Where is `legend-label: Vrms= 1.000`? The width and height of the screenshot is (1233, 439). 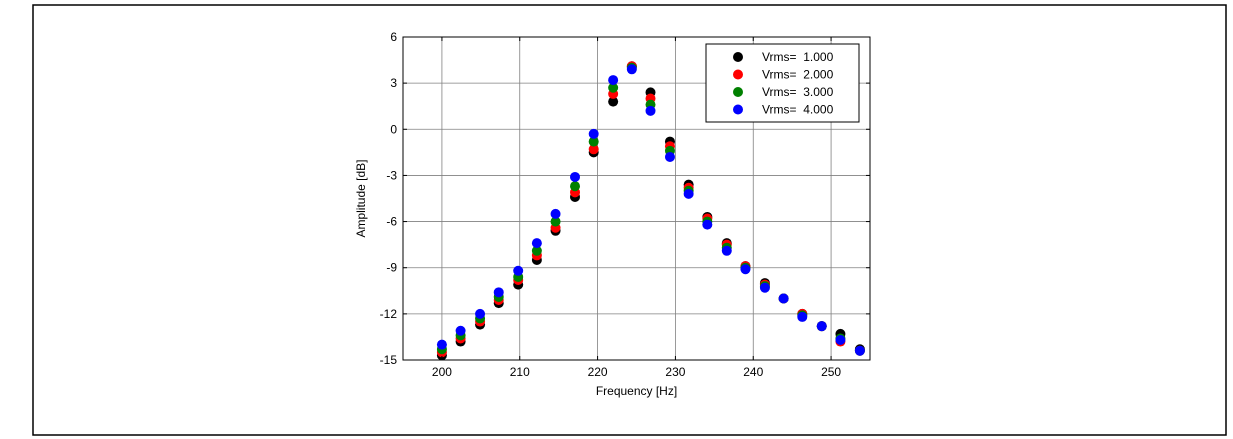 legend-label: Vrms= 1.000 is located at coordinates (798, 57).